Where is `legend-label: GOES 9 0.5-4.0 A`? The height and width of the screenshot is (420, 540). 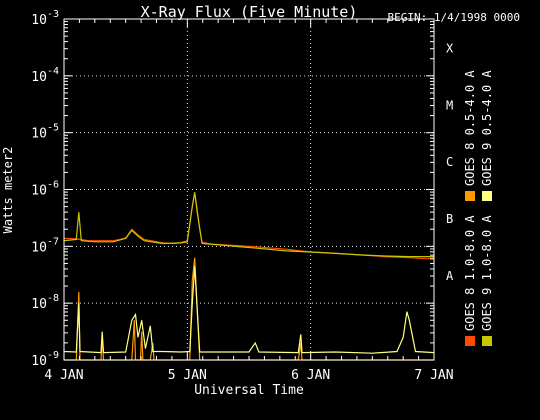 legend-label: GOES 9 0.5-4.0 A is located at coordinates (487, 128).